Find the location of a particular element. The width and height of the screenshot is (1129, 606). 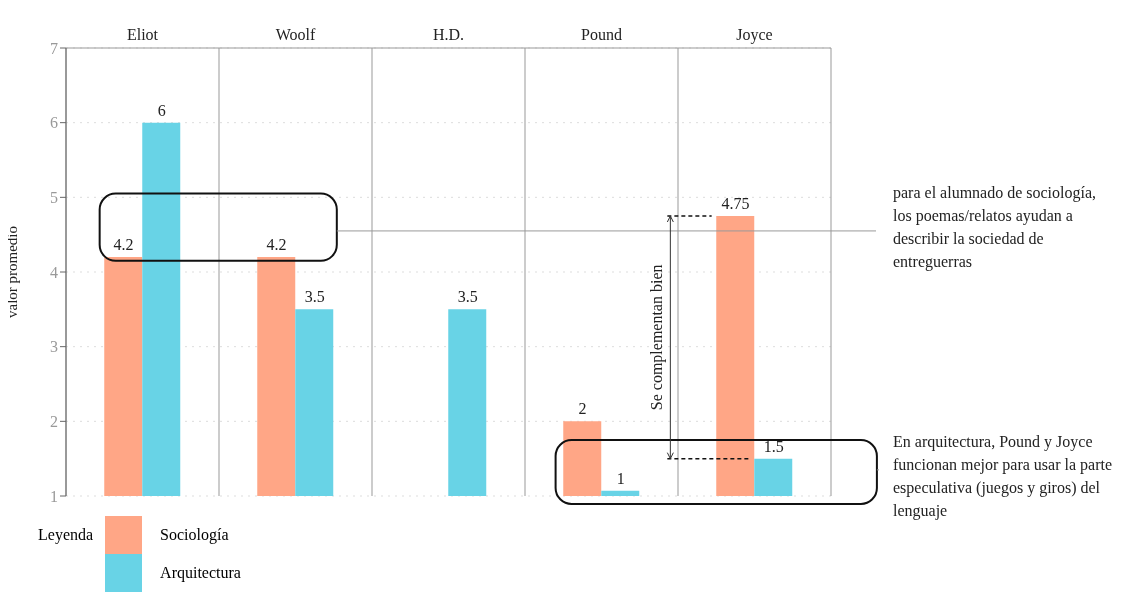

y-tick-label: 5 is located at coordinates (54, 198).